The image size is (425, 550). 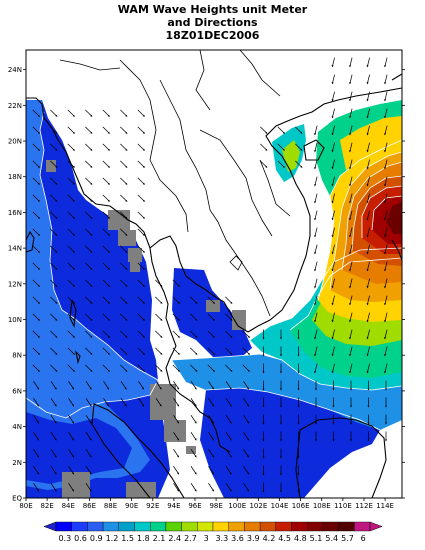 What do you see at coordinates (322, 506) in the screenshot?
I see `x-tick-label: 108E` at bounding box center [322, 506].